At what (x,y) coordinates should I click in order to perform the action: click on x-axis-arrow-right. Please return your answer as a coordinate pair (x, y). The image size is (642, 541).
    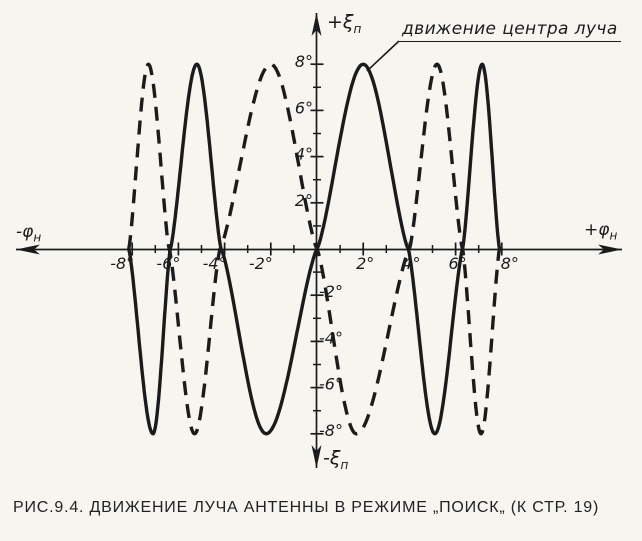
    Looking at the image, I should click on (610, 249).